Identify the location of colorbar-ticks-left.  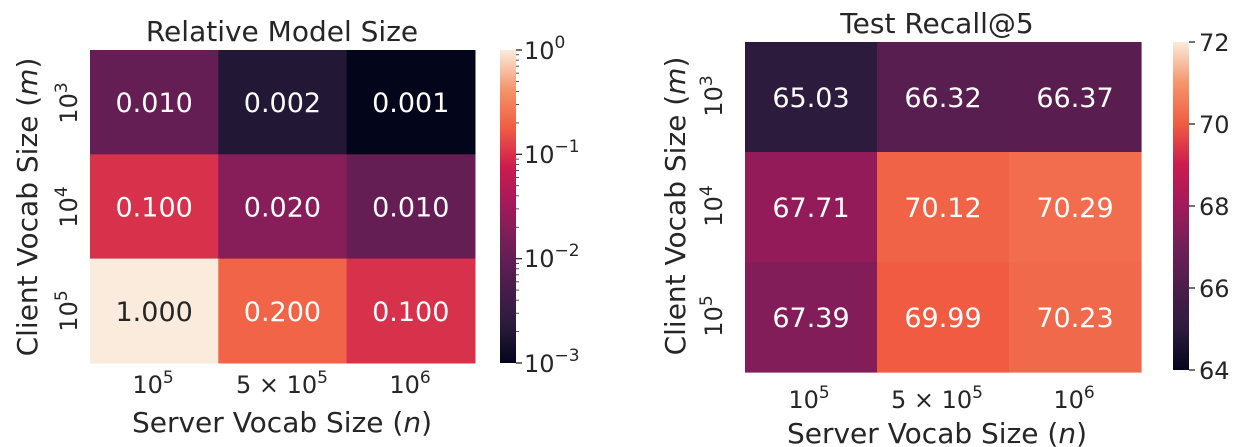
(519, 206).